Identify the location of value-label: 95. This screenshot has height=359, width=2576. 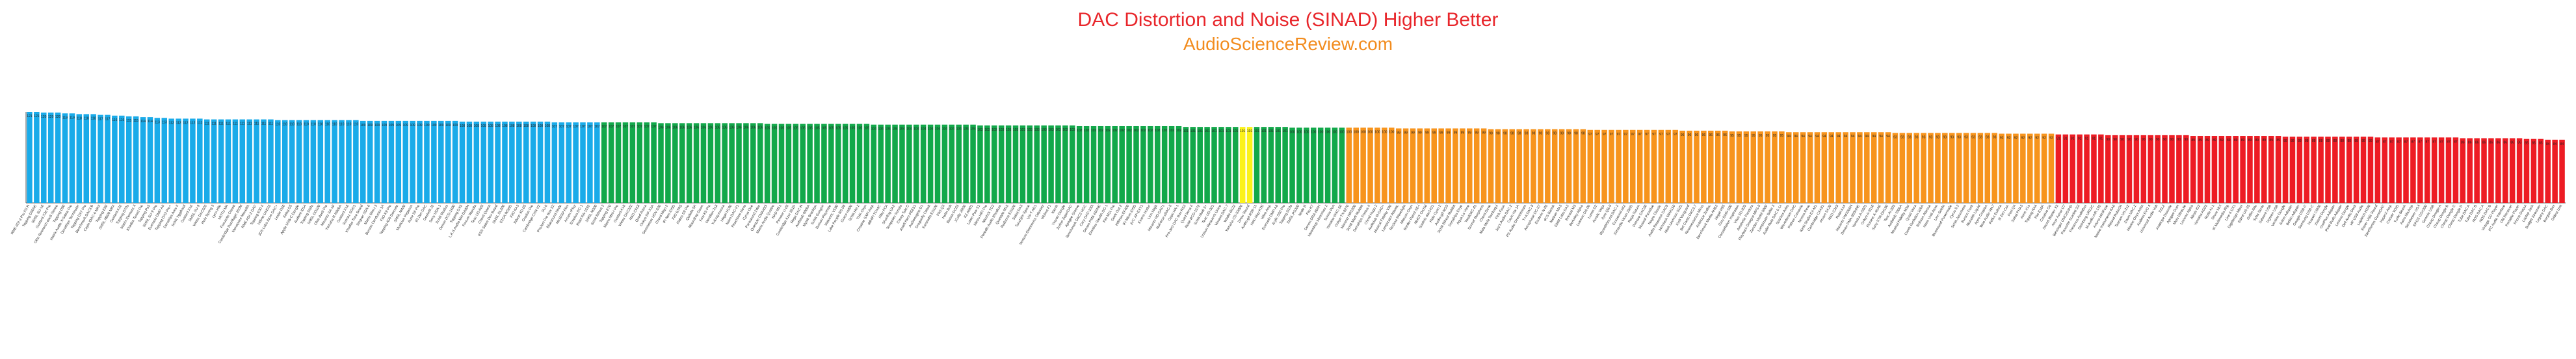
(1782, 136).